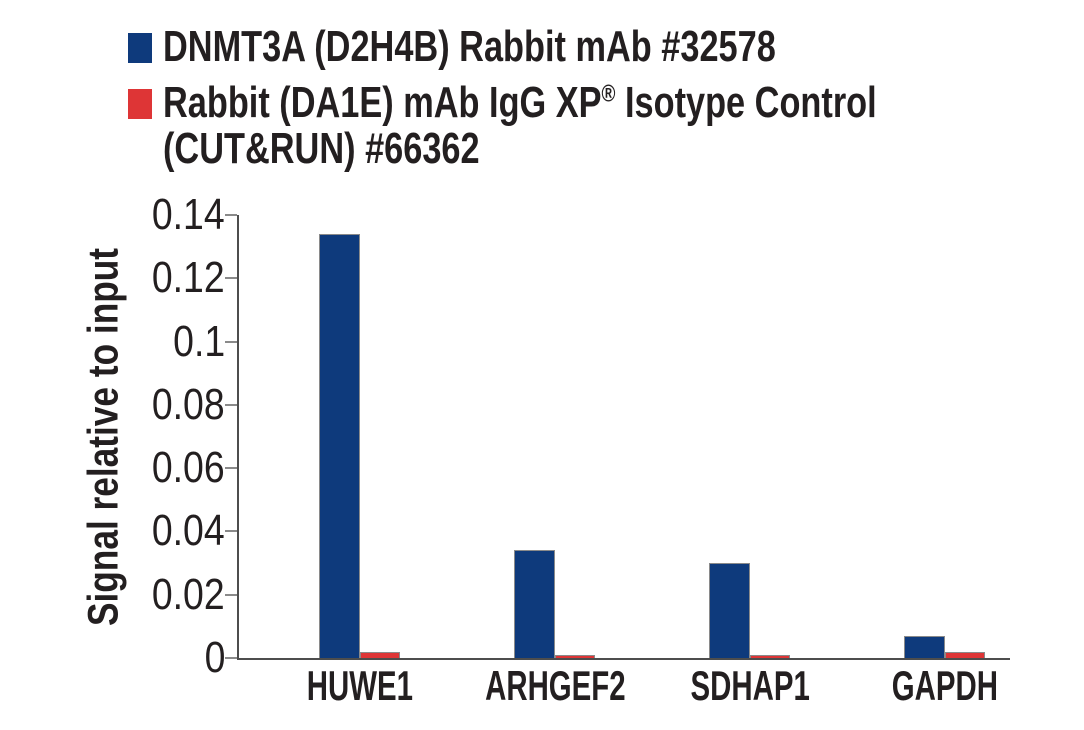 This screenshot has width=1084, height=730. Describe the element at coordinates (140, 48) in the screenshot. I see `legend-swatch-blue` at that location.